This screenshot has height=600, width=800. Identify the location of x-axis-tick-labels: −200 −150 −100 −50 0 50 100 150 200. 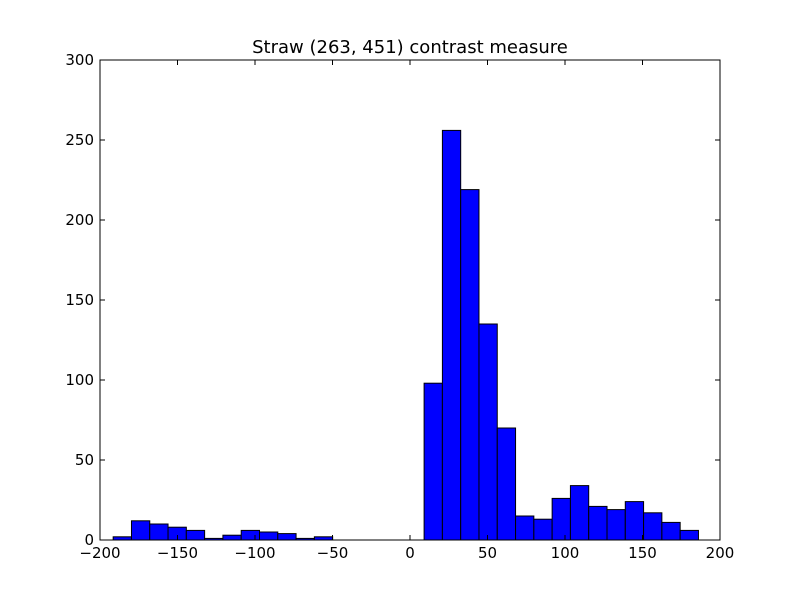
(406, 553).